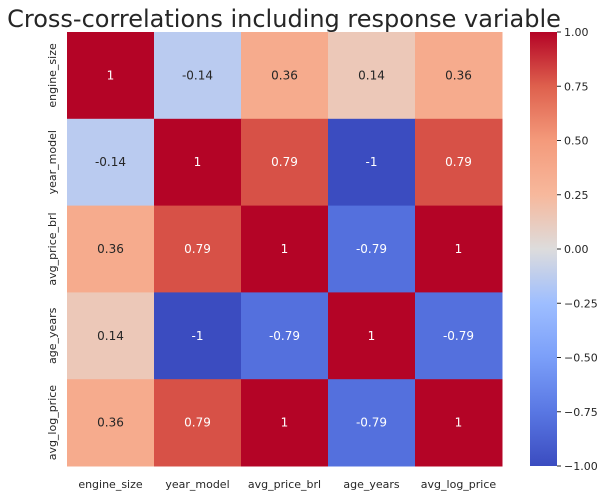 The height and width of the screenshot is (502, 601). What do you see at coordinates (459, 484) in the screenshot?
I see `x-tick-label: avg_log_price` at bounding box center [459, 484].